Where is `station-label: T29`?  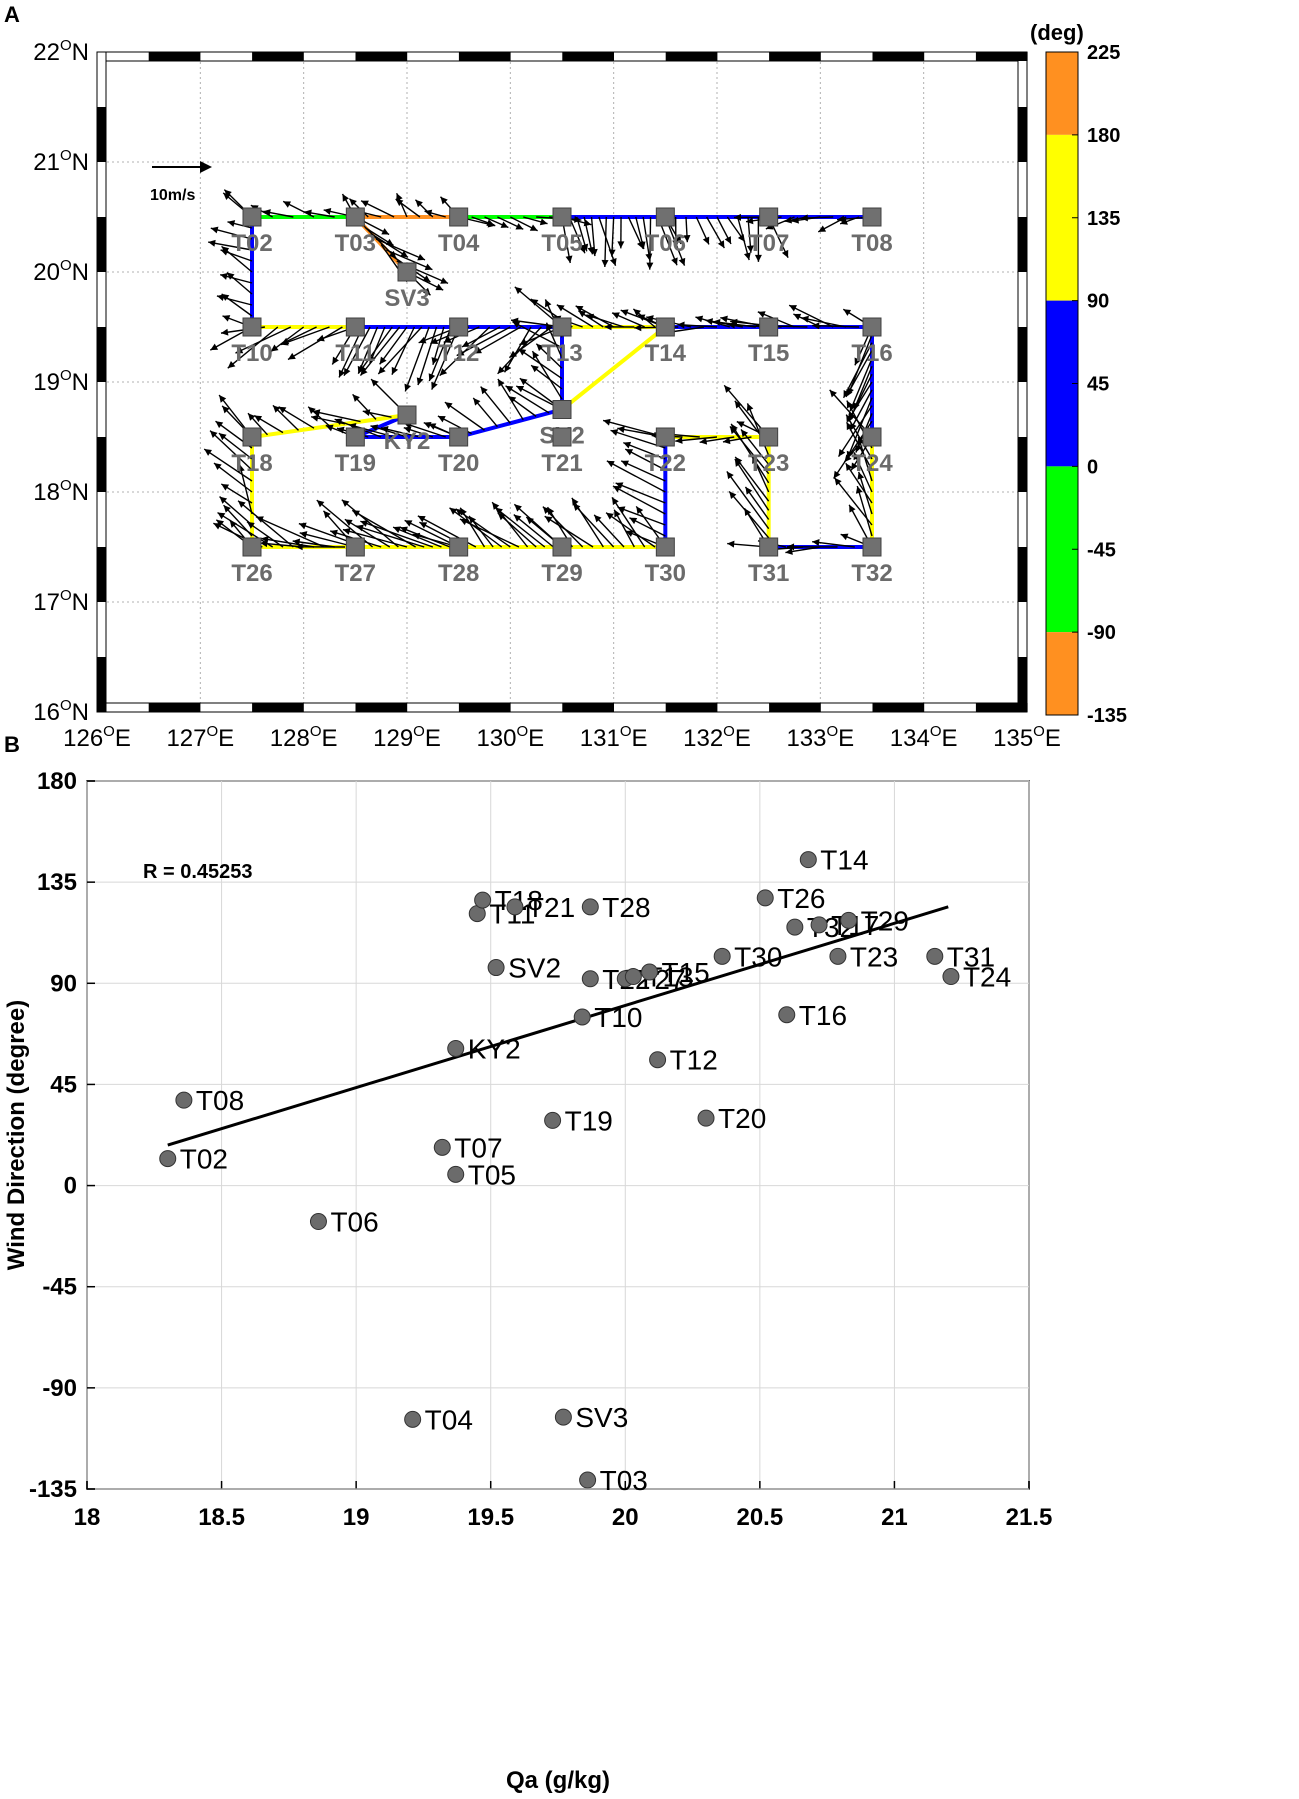 station-label: T29 is located at coordinates (561, 573).